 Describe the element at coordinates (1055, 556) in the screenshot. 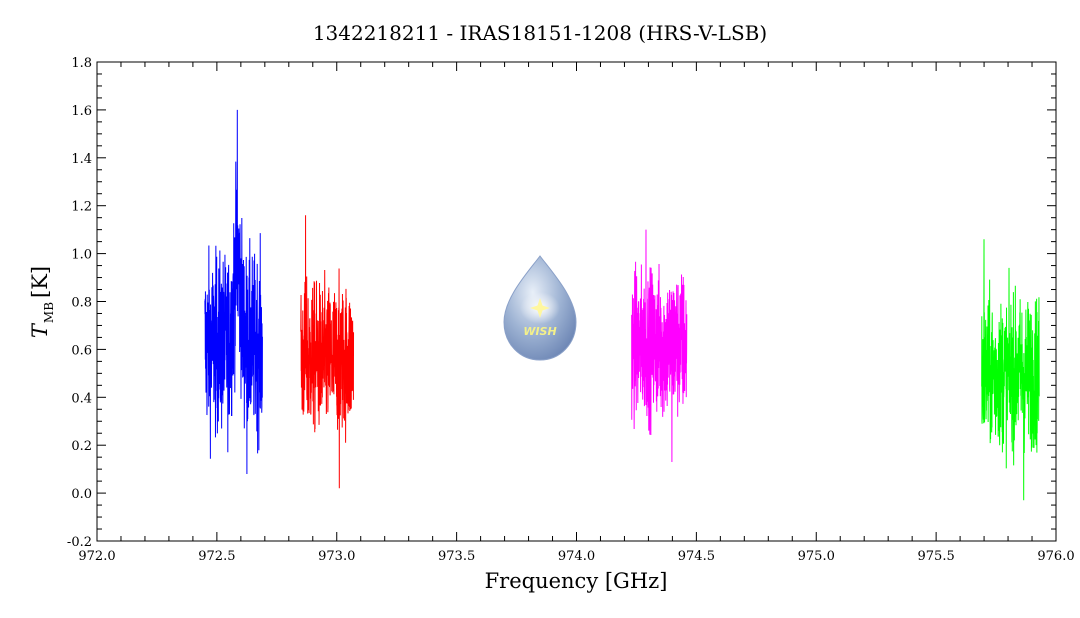

I see `x-tick-label: 976.0` at that location.